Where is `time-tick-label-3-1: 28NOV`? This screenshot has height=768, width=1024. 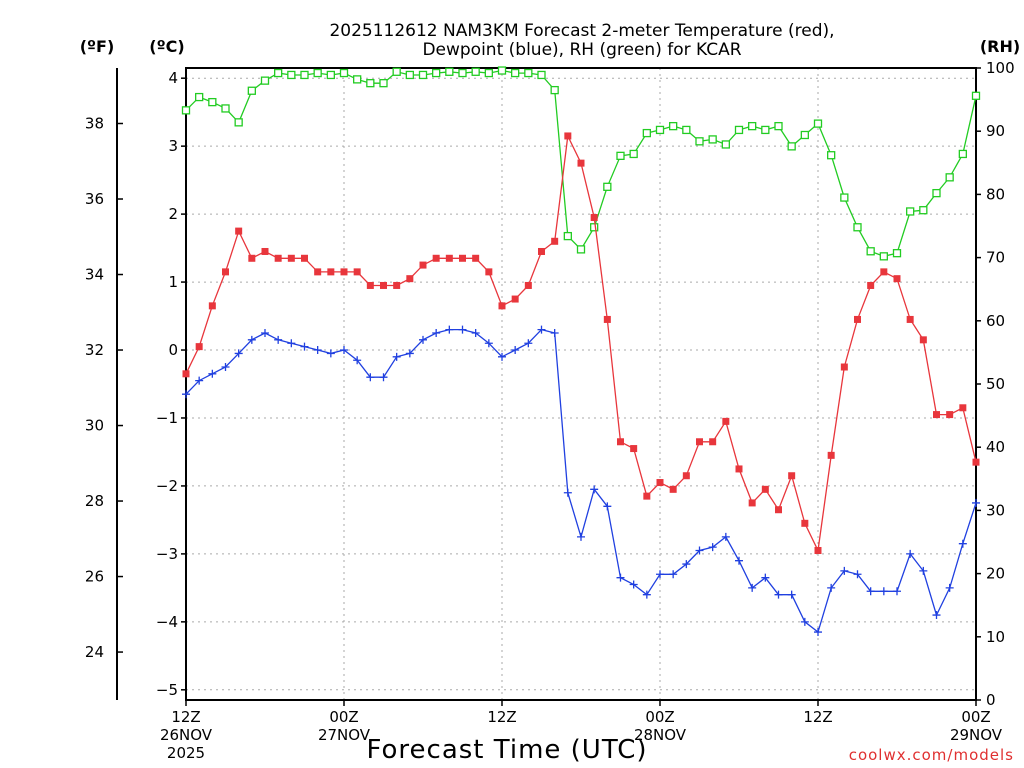 time-tick-label-3-1: 28NOV is located at coordinates (660, 735).